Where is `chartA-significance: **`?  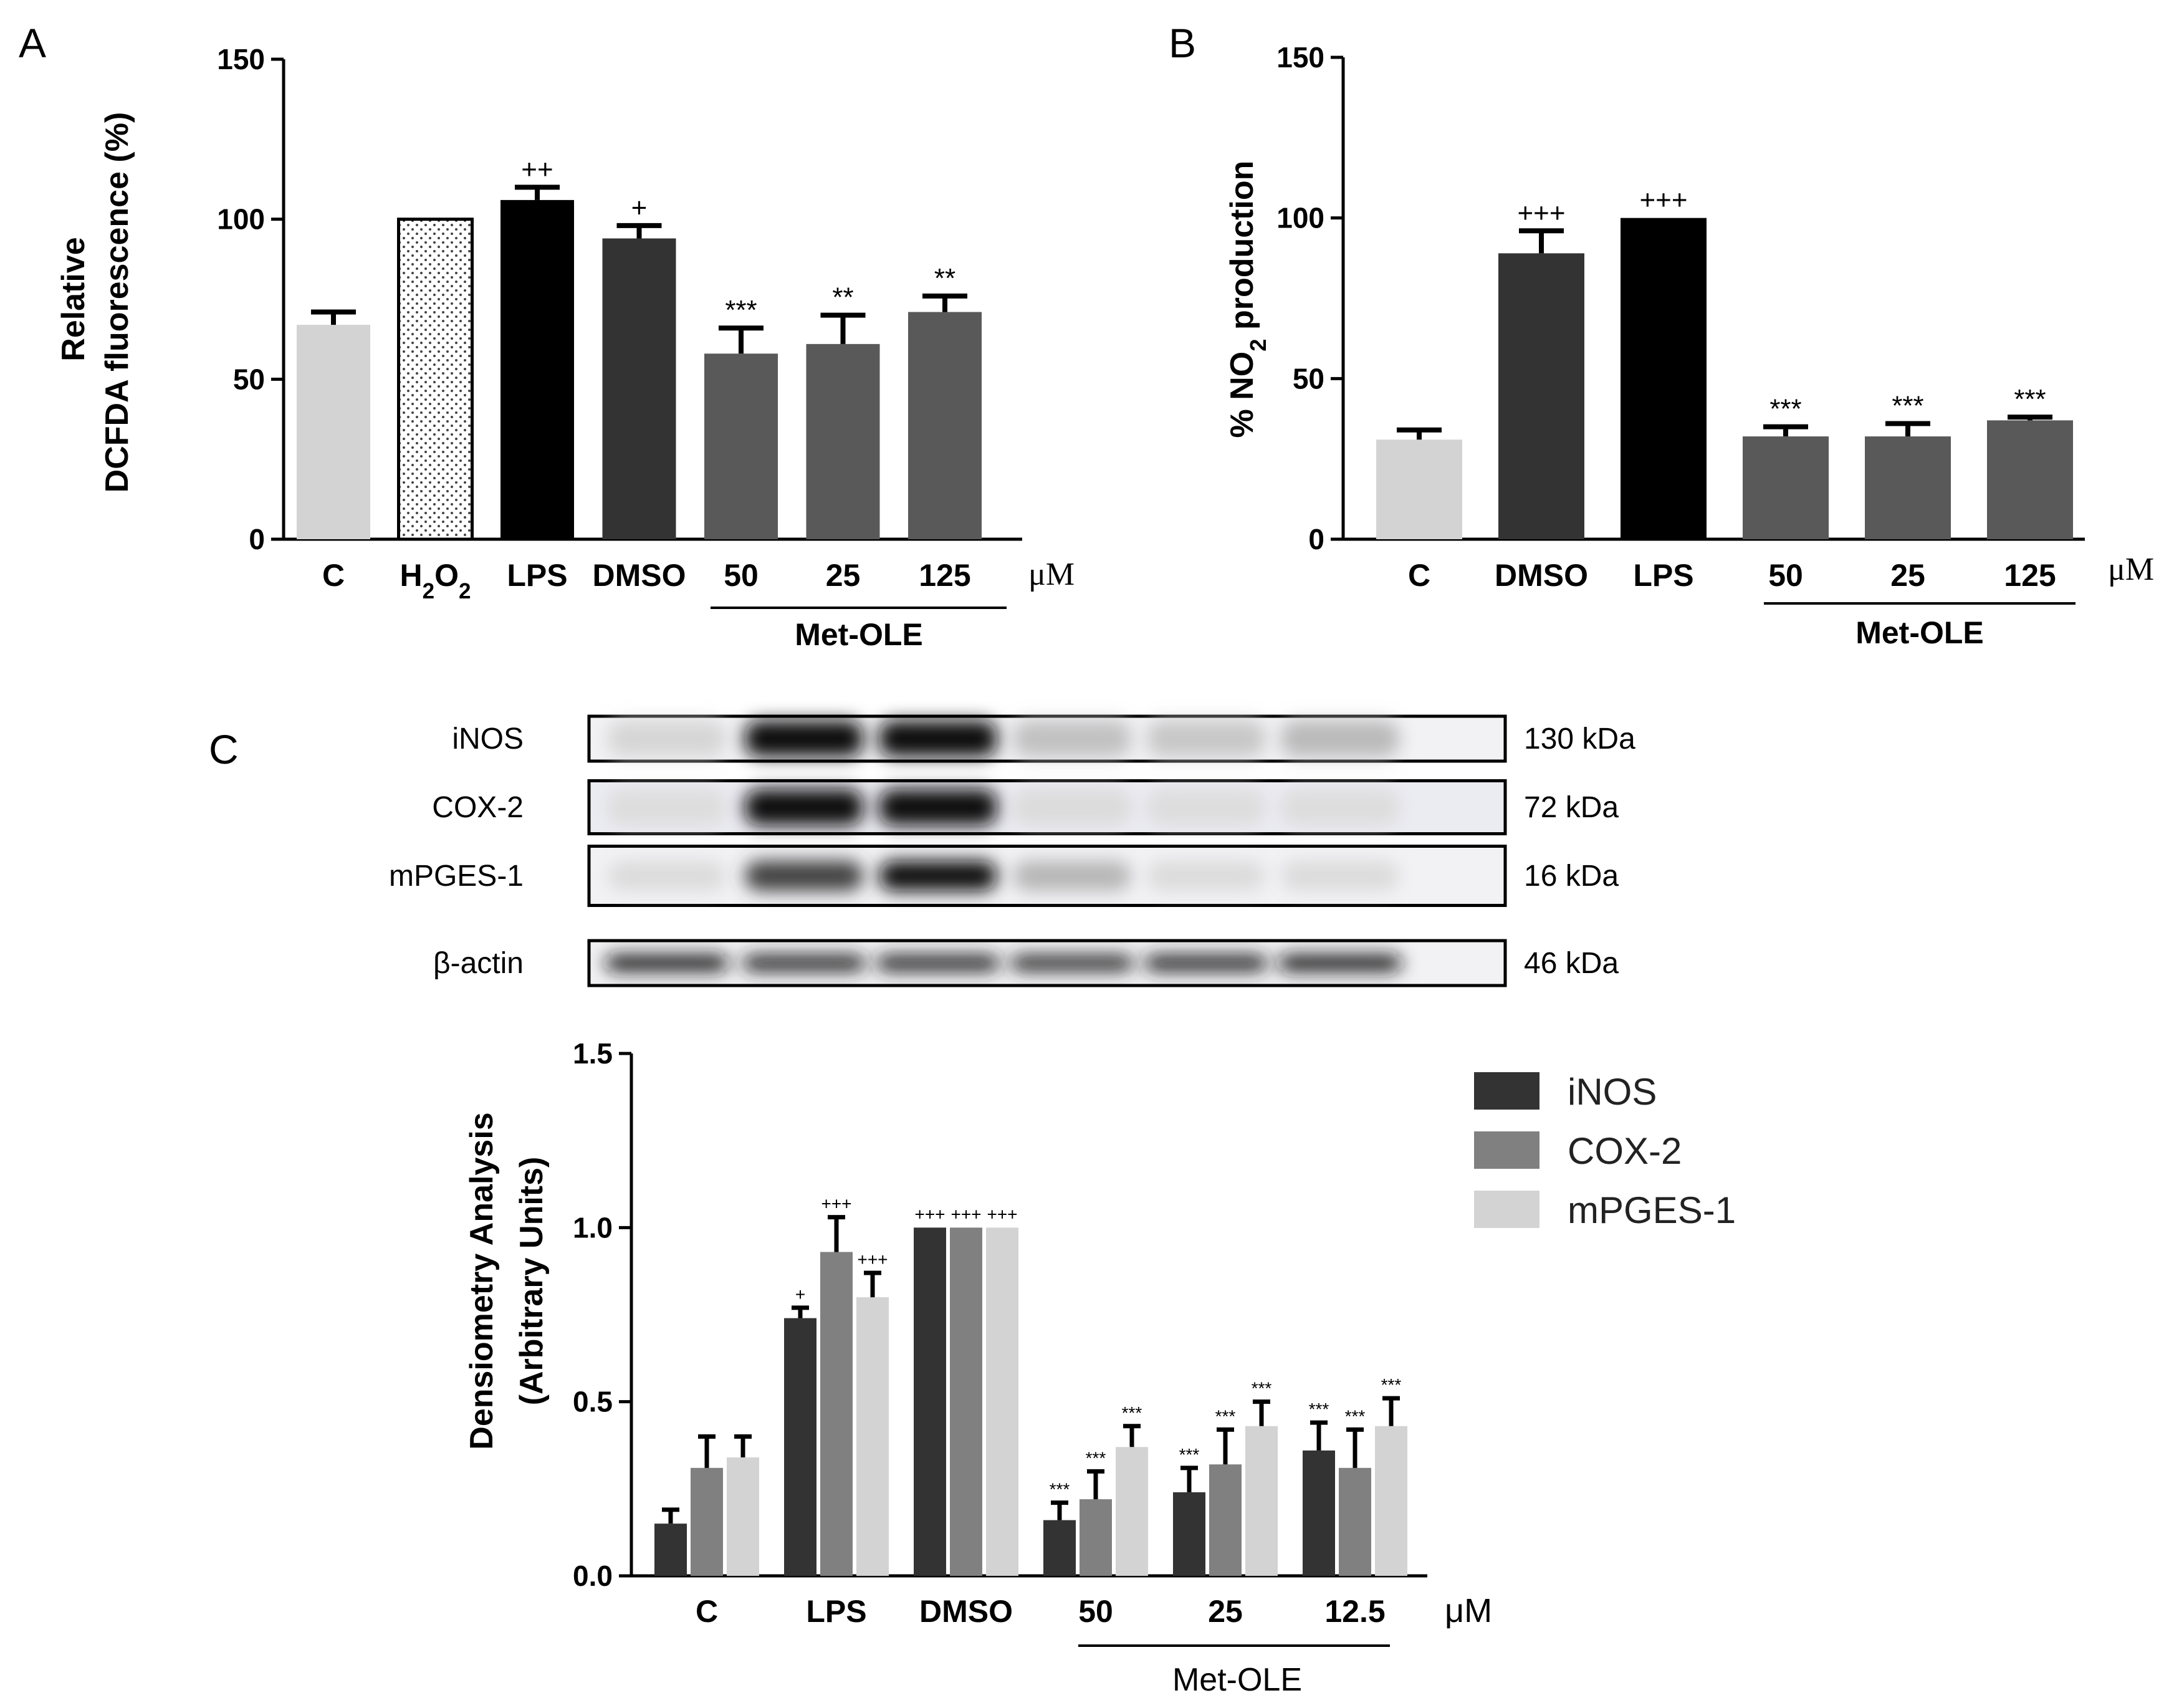 chartA-significance: ** is located at coordinates (843, 297).